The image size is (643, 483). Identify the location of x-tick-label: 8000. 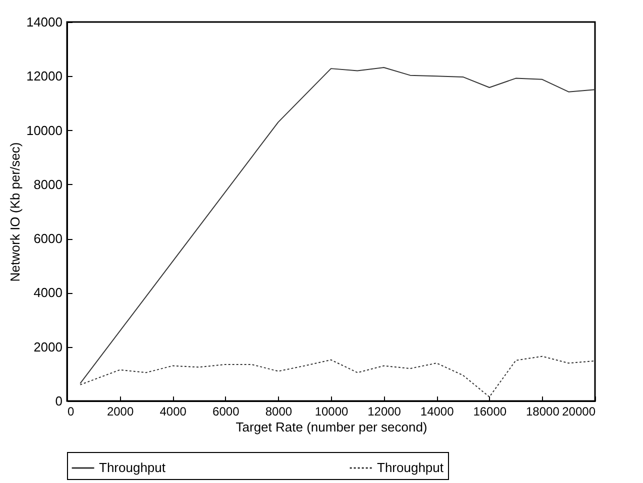
(278, 411).